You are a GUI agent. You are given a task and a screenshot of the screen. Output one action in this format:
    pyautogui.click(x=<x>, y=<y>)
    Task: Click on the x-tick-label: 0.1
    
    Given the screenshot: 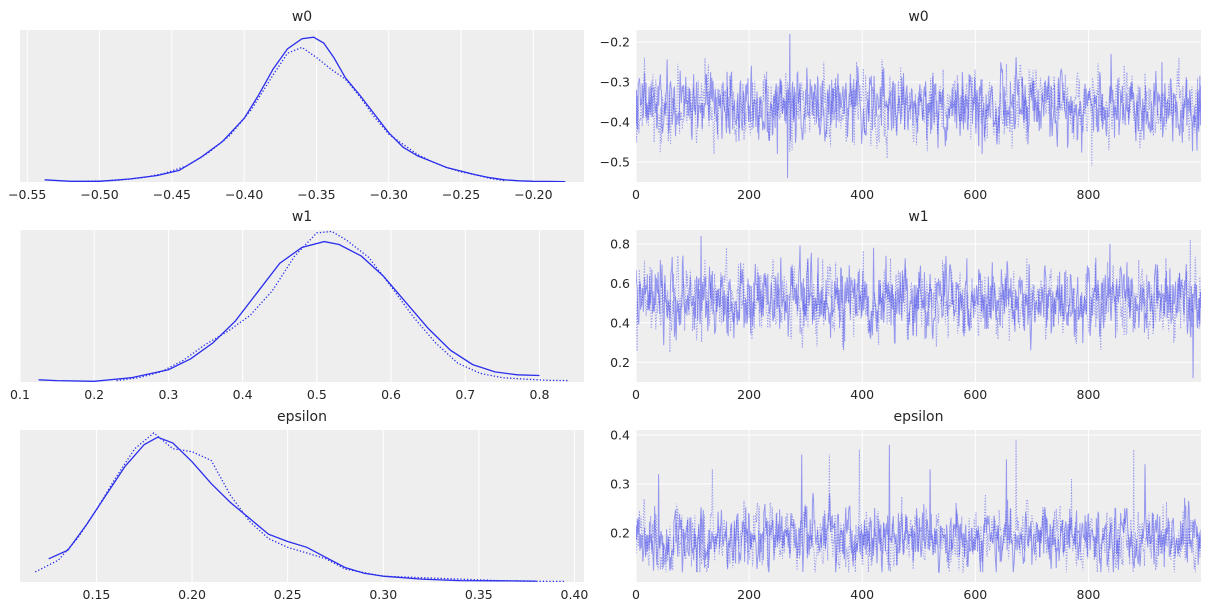 What is the action you would take?
    pyautogui.click(x=20, y=394)
    